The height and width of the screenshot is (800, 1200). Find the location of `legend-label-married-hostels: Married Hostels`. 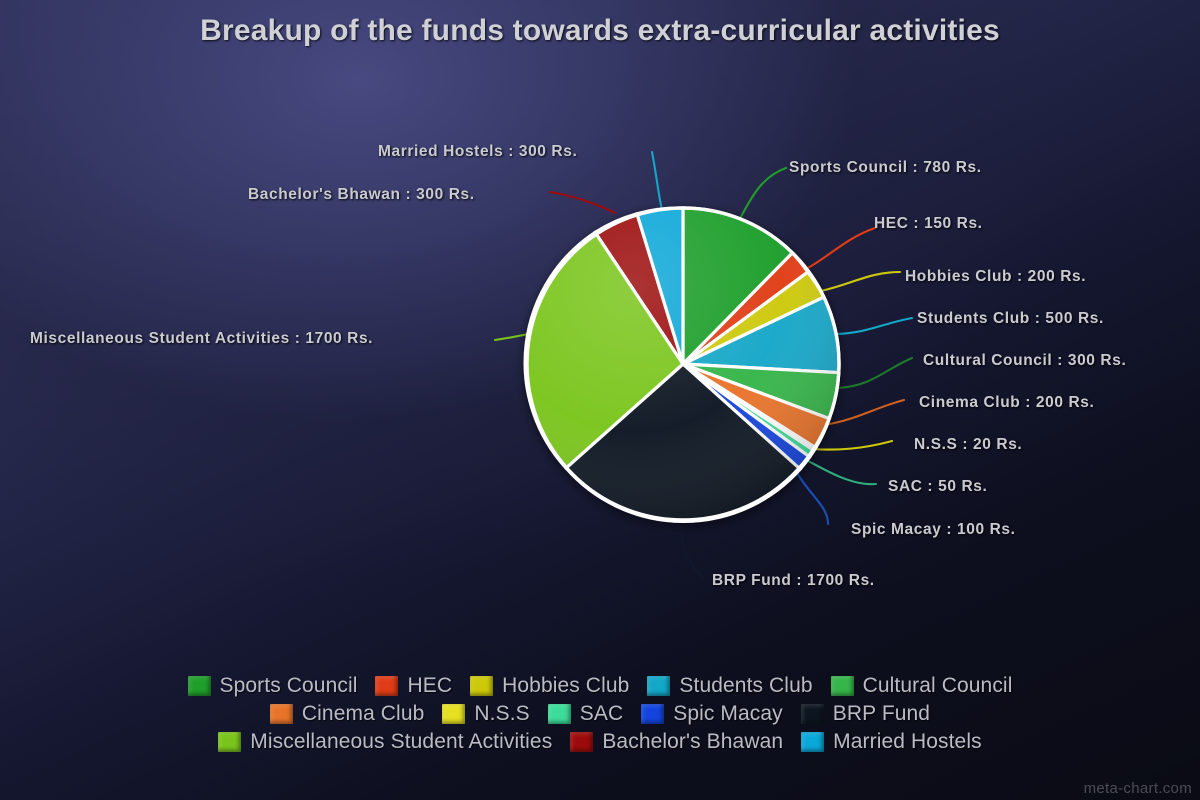

legend-label-married-hostels: Married Hostels is located at coordinates (907, 741).